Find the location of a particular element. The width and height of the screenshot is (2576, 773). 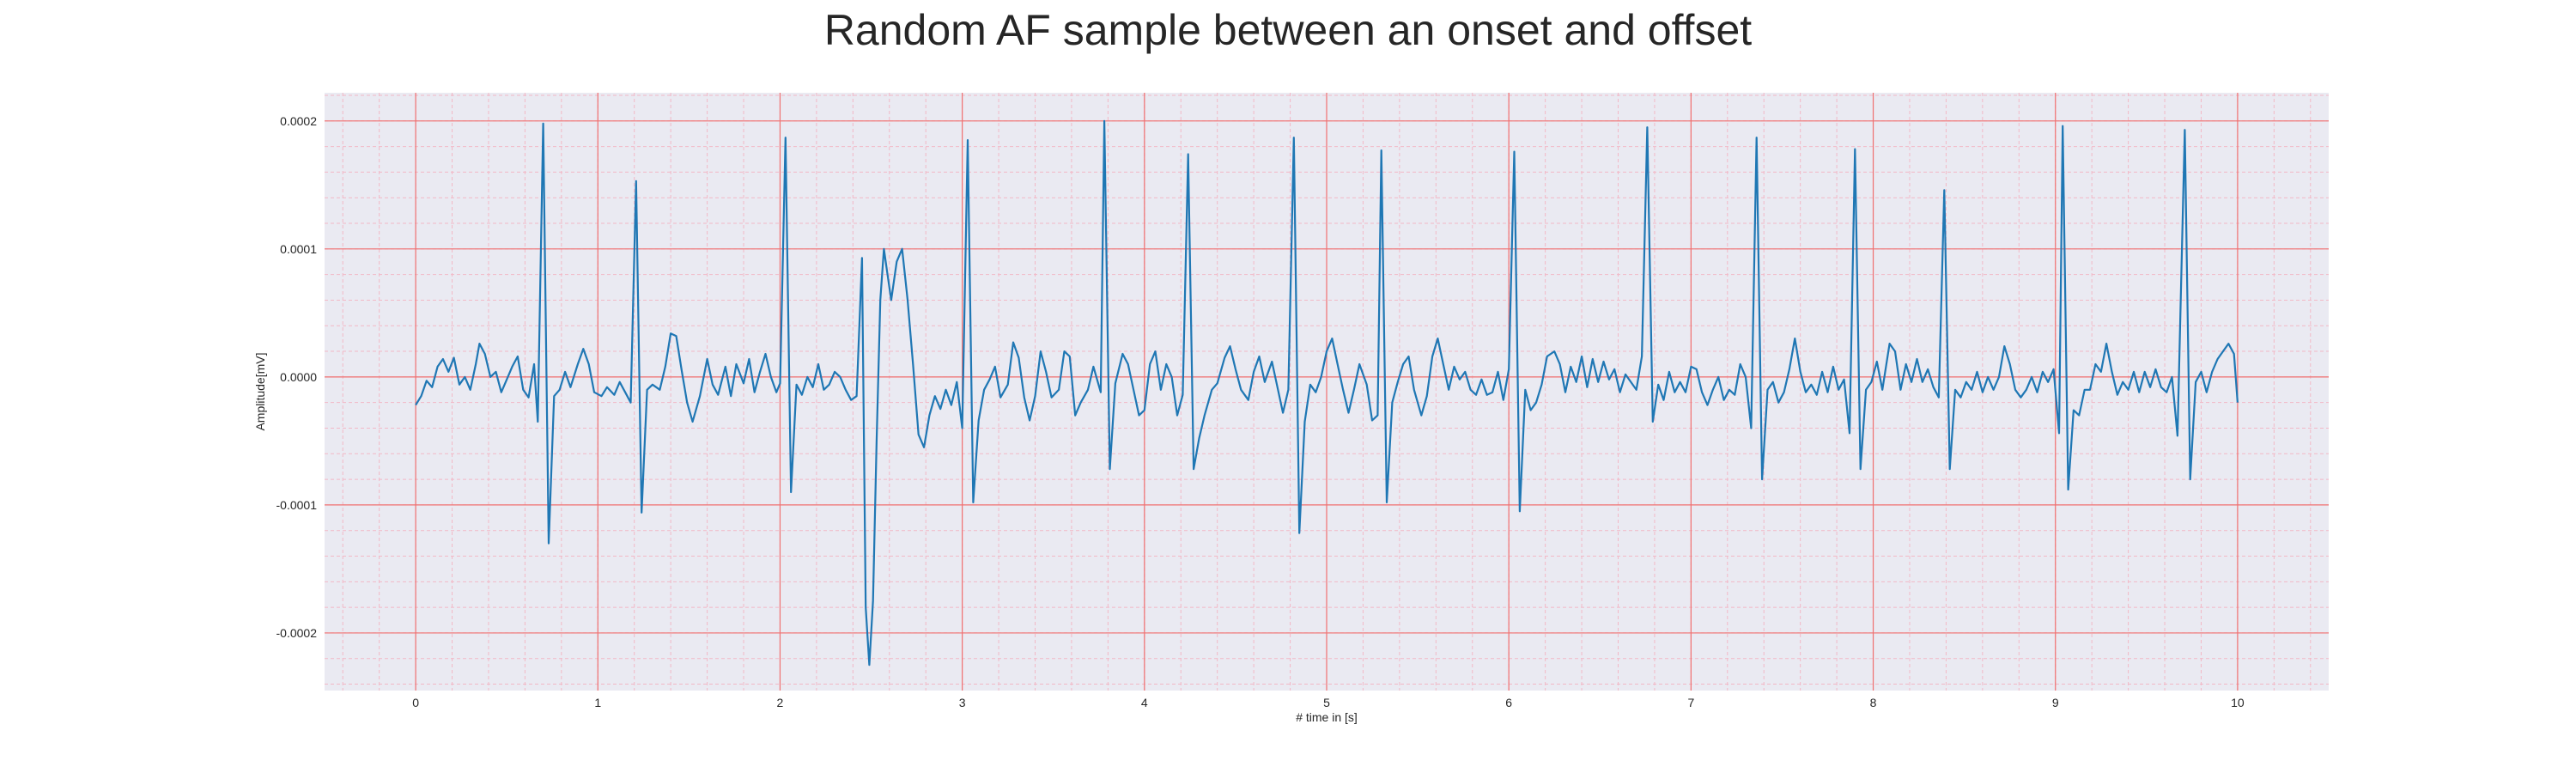

y-tick-label: -0.0001 is located at coordinates (297, 505).